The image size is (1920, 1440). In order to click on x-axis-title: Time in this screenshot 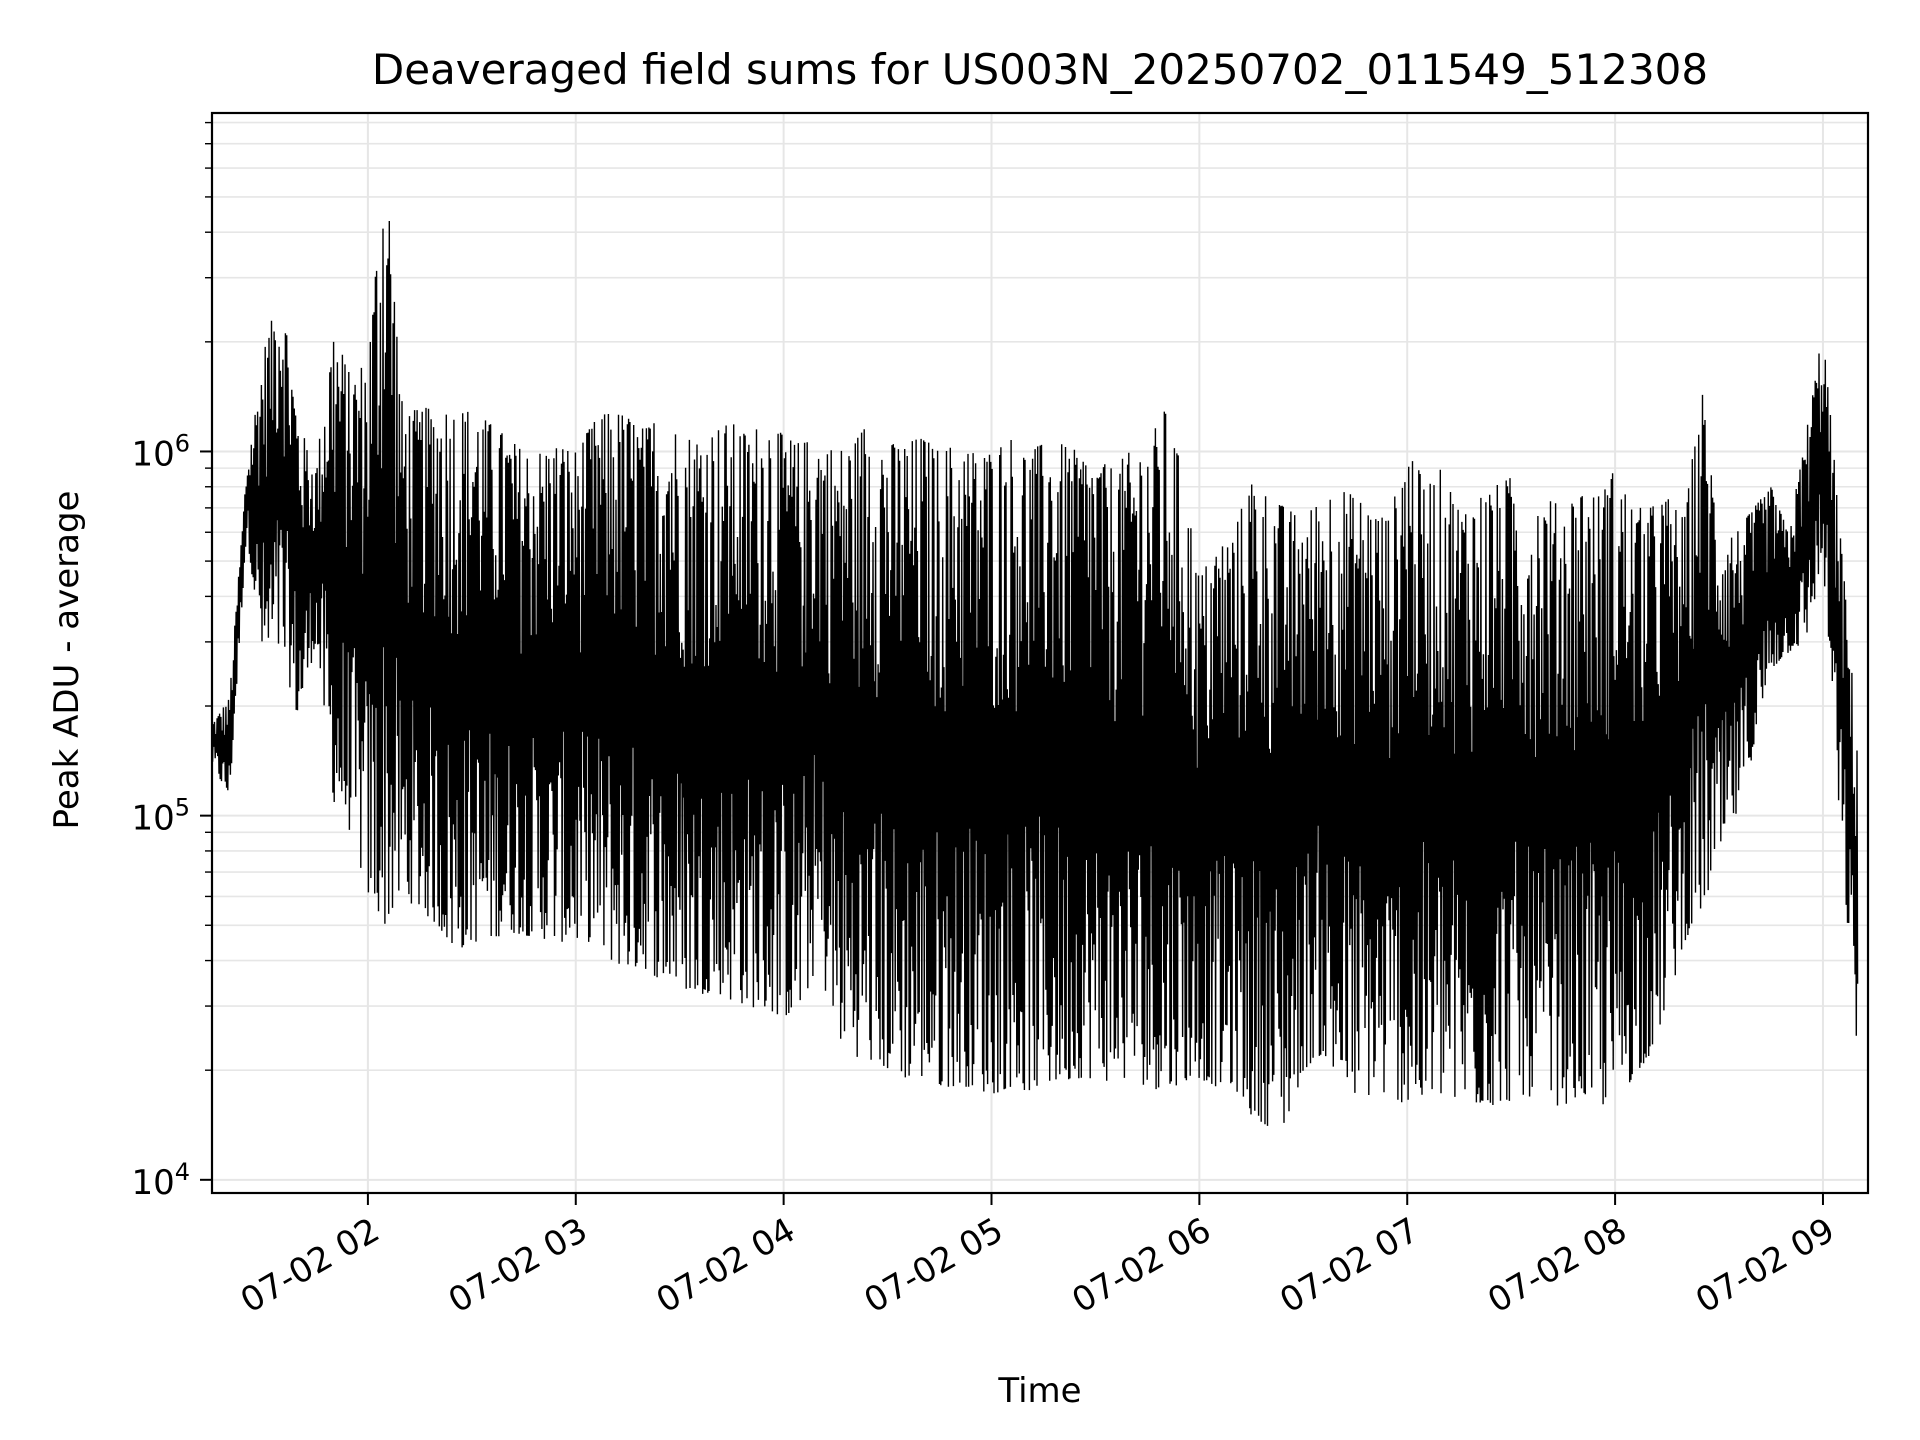, I will do `click(1039, 1391)`.